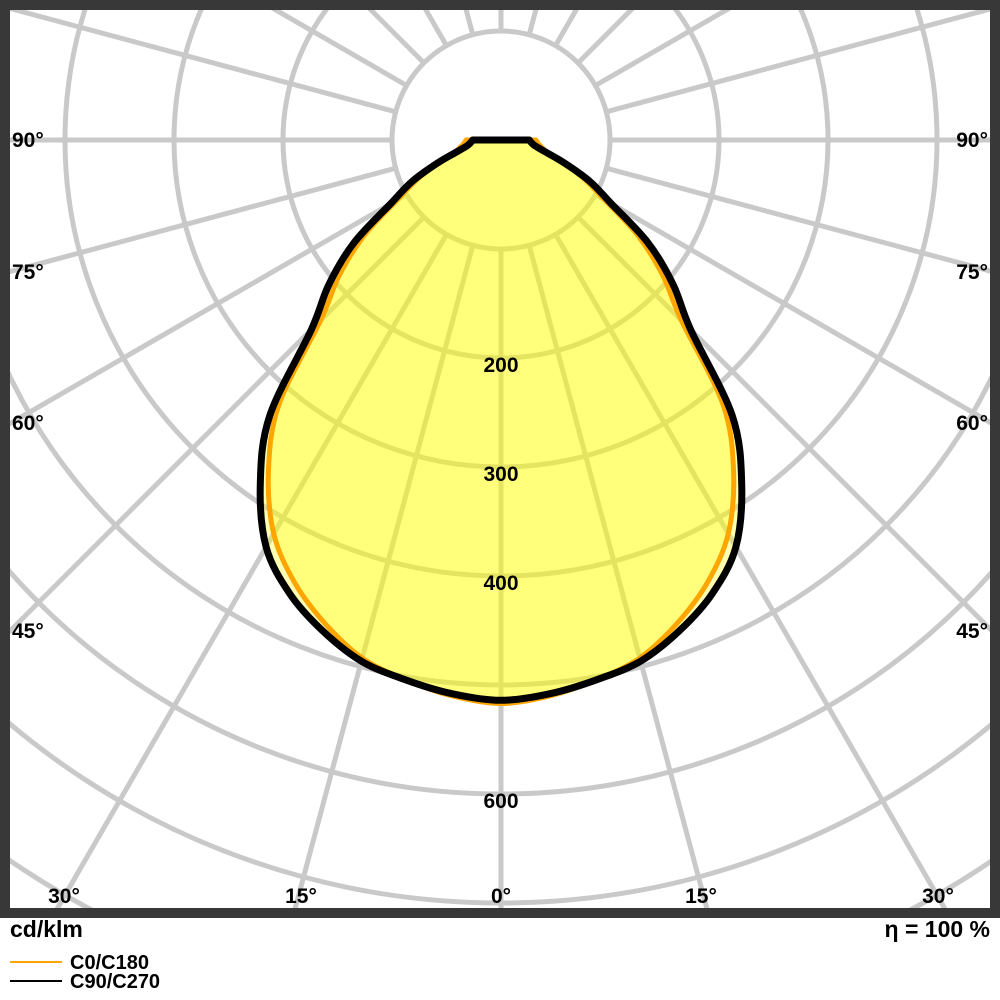  What do you see at coordinates (937, 929) in the screenshot?
I see `efficiency-label: η = 100 %` at bounding box center [937, 929].